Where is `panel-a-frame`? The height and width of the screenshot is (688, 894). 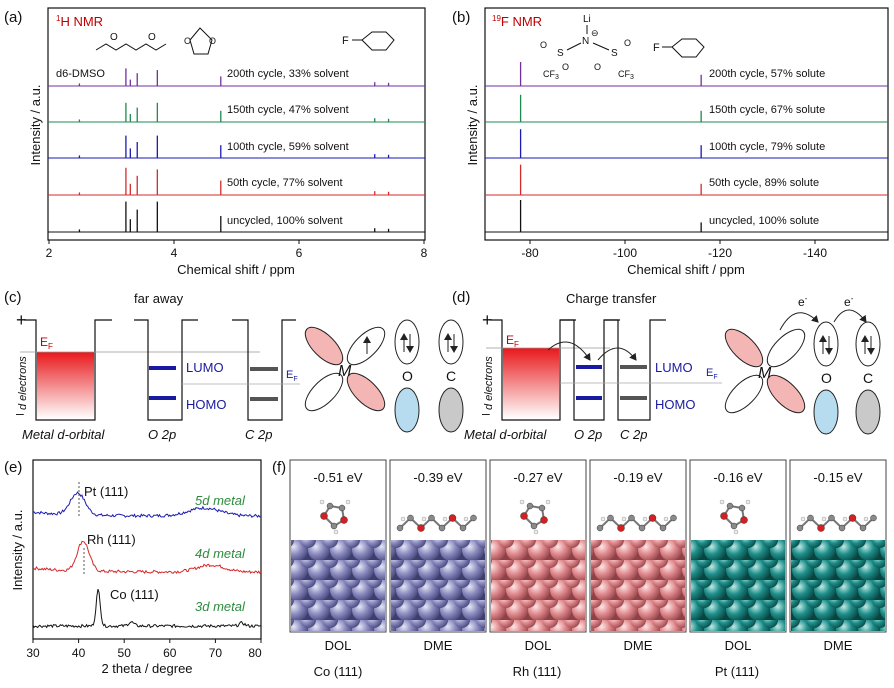 panel-a-frame is located at coordinates (236, 124).